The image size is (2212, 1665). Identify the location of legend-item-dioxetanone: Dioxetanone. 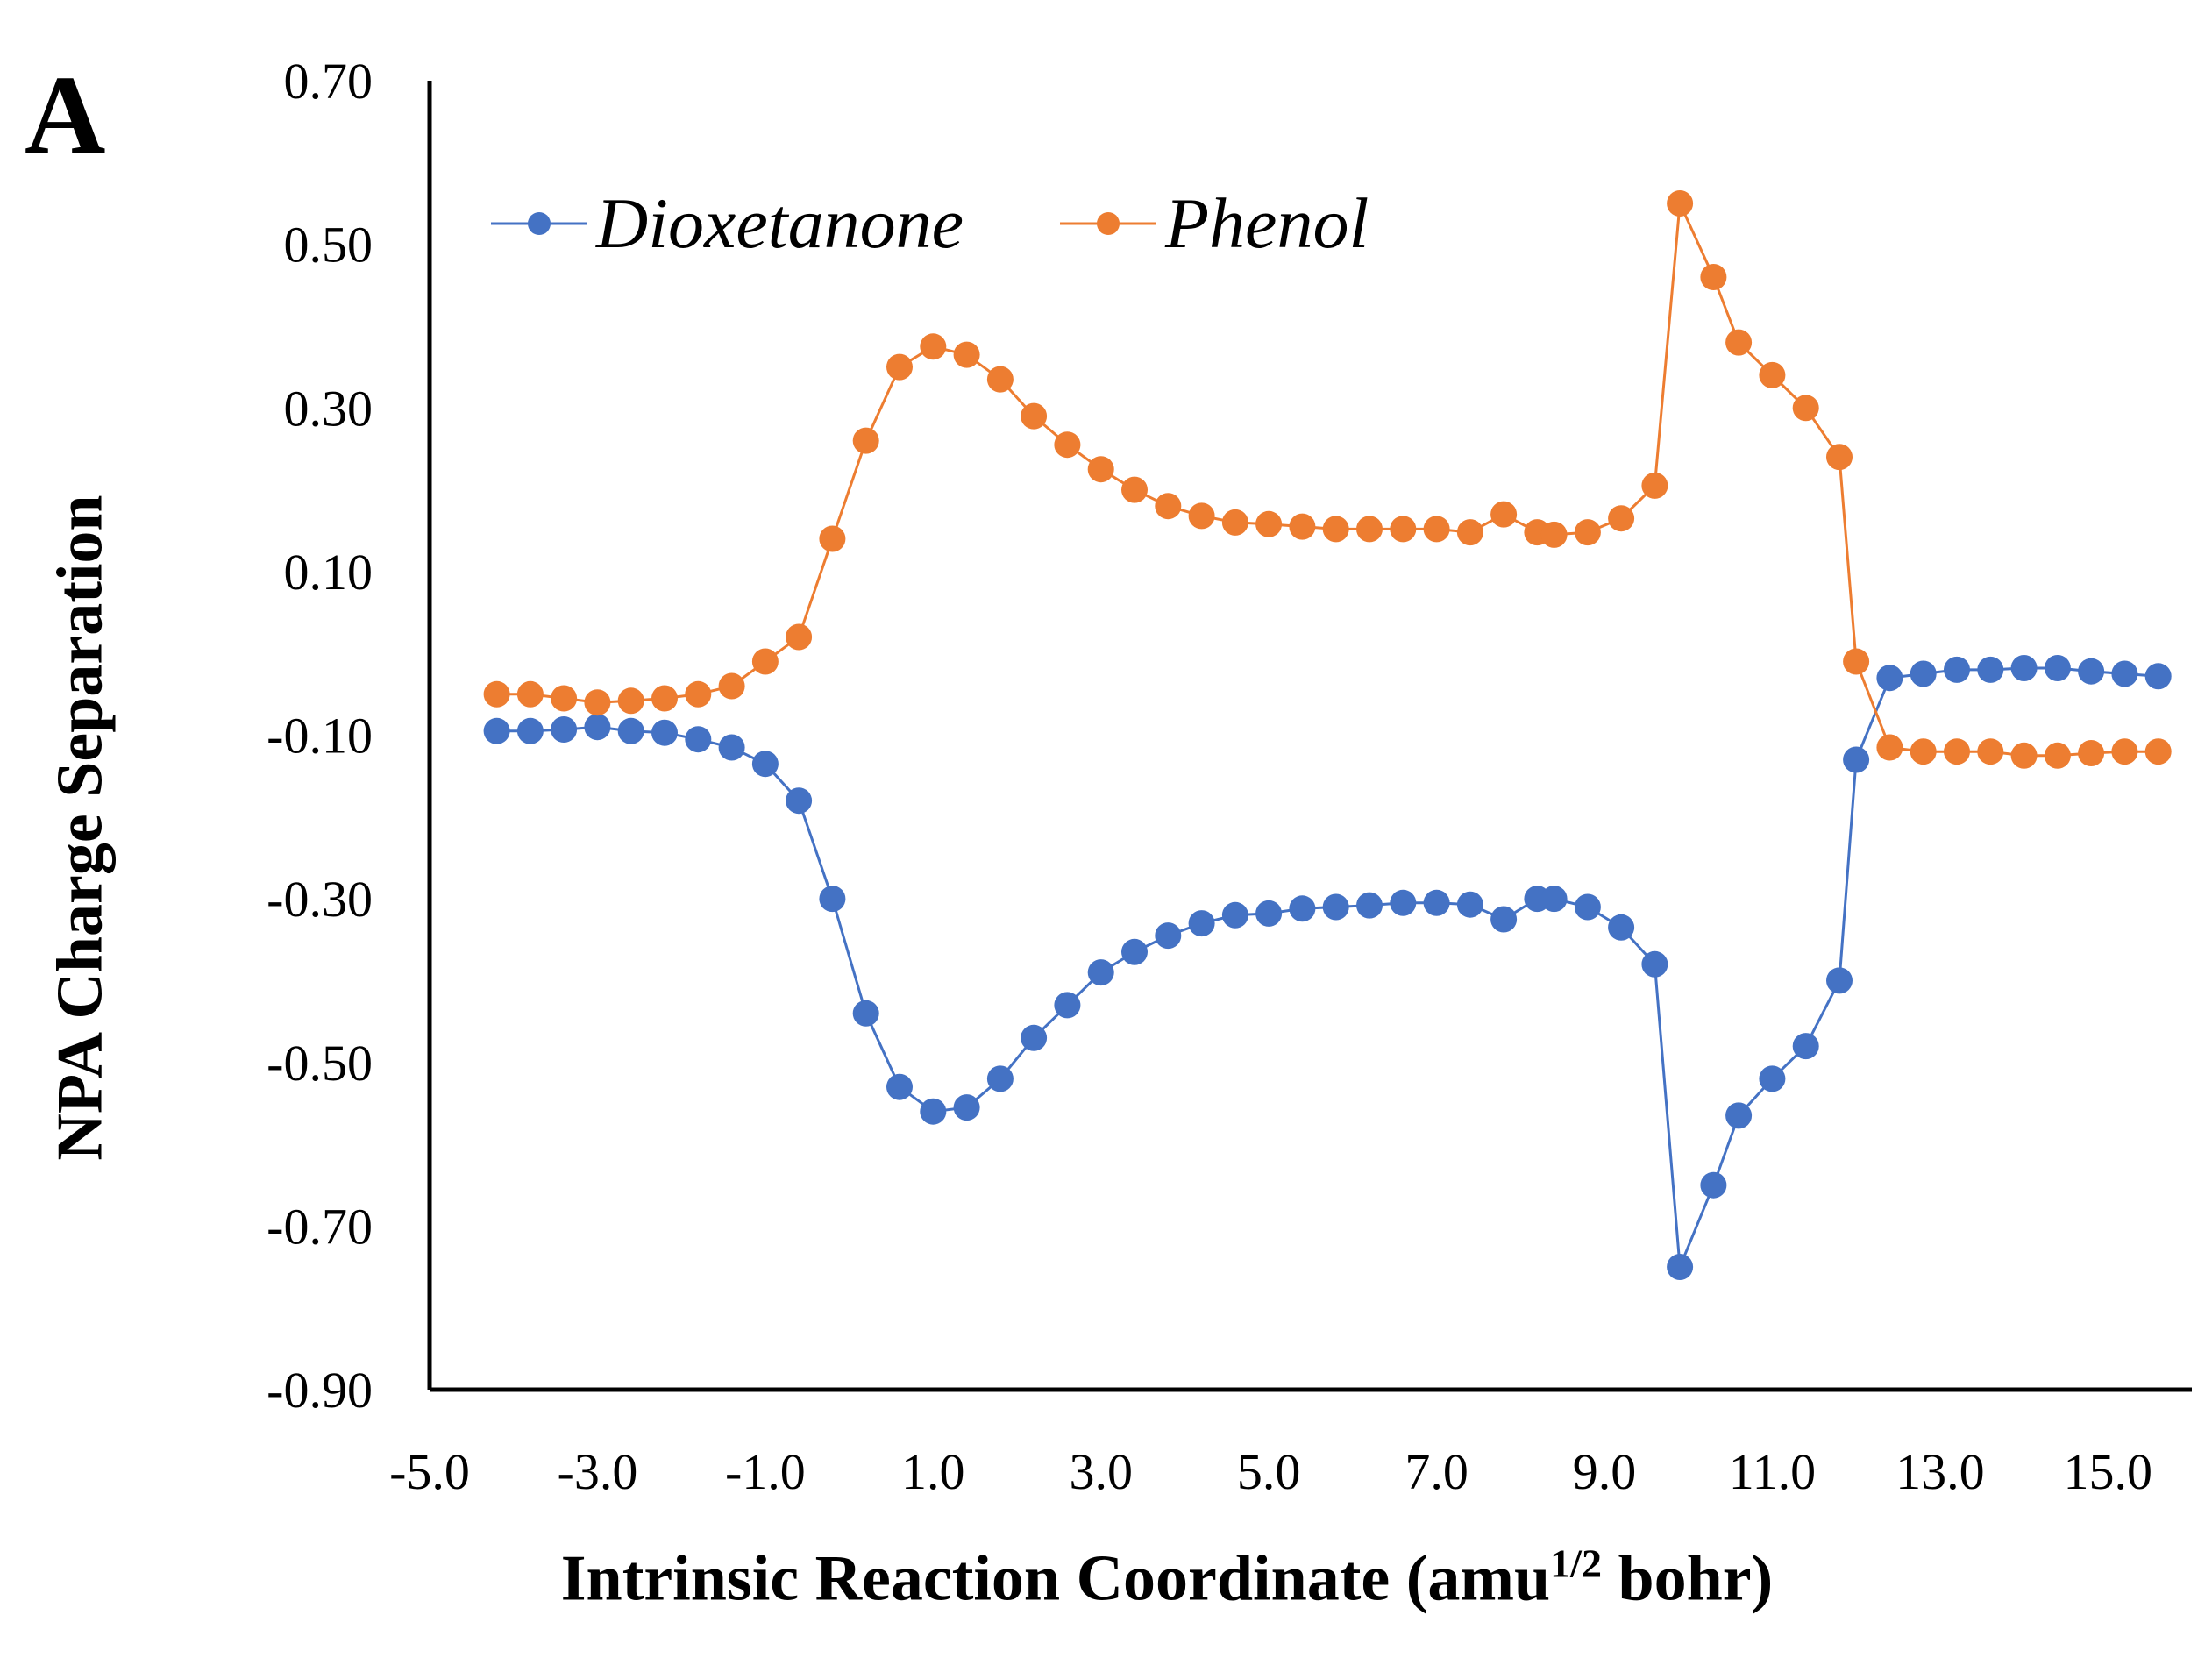
(727, 223).